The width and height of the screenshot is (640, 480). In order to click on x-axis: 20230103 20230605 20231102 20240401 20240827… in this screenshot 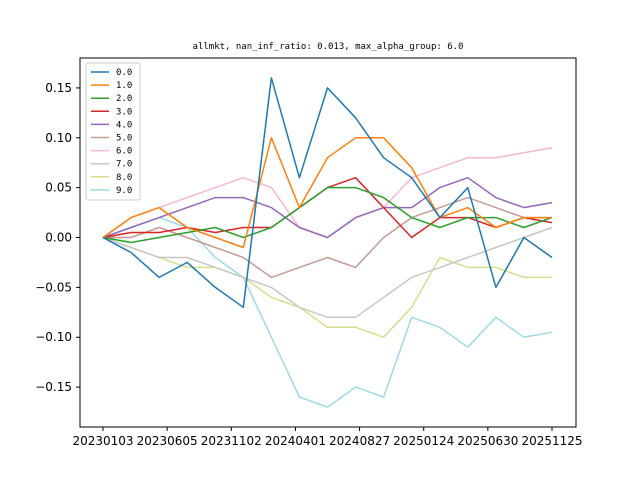, I will do `click(327, 437)`.